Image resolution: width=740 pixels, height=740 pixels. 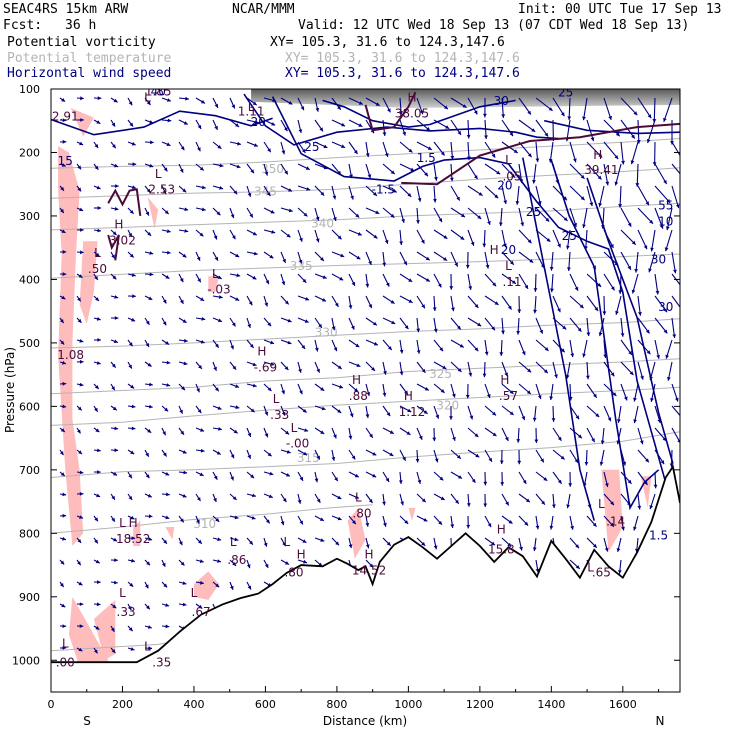 What do you see at coordinates (89, 58) in the screenshot?
I see `field-name-theta: Potential temperature` at bounding box center [89, 58].